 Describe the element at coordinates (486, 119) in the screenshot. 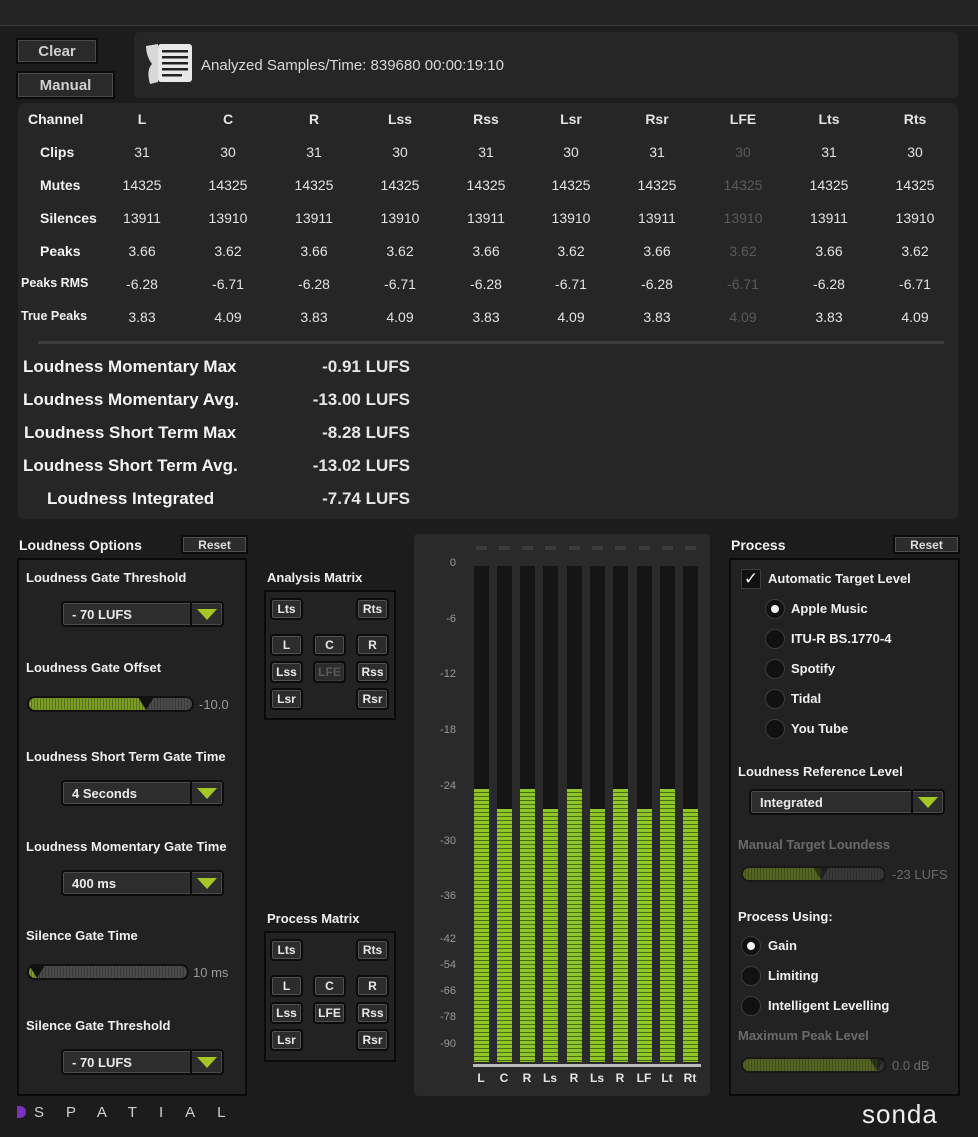

I see `channel-header-rss: Rss` at that location.